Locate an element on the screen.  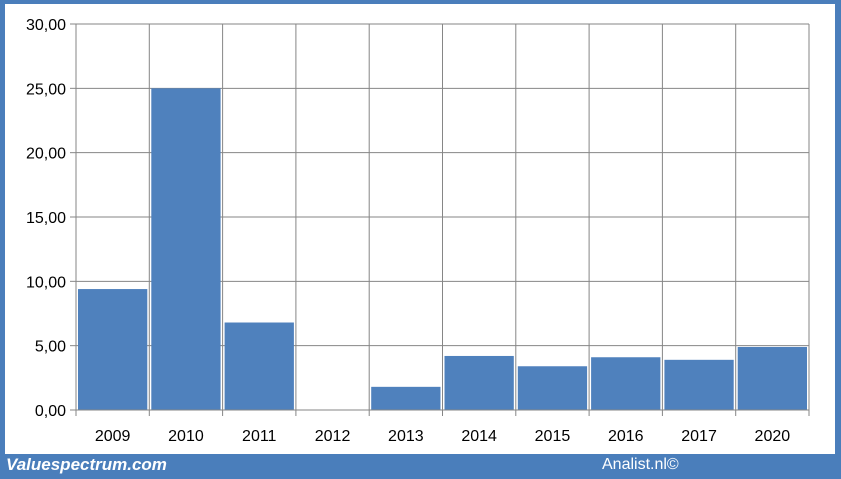
y-tick-label: 0,00 is located at coordinates (50, 411).